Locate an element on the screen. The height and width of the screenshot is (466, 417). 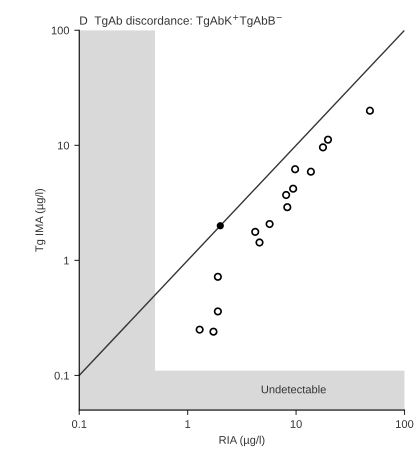
chart-title: D TgAb discordance: TgAbK$^{+}$TgAbB$^{−}$ is located at coordinates (181, 21).